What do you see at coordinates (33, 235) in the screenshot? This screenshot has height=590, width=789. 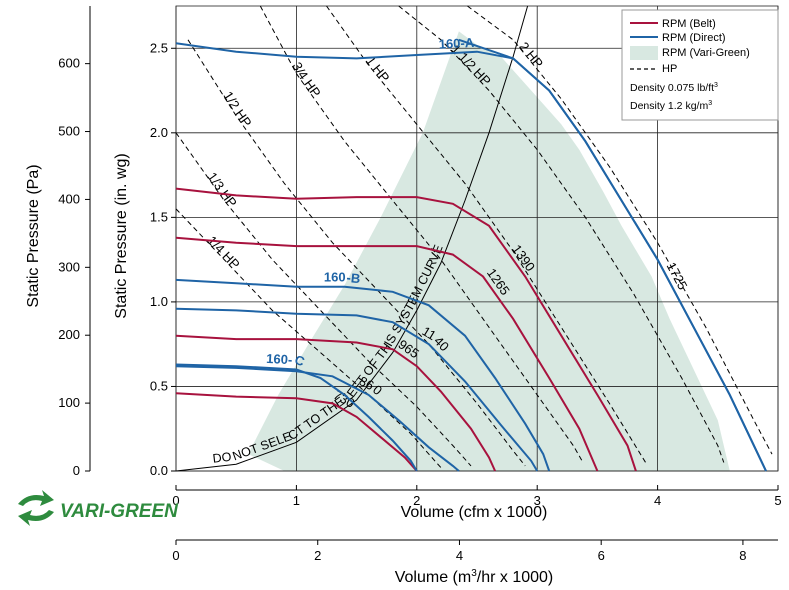 I see `y2-axis-label: Static Pressure (Pa)` at bounding box center [33, 235].